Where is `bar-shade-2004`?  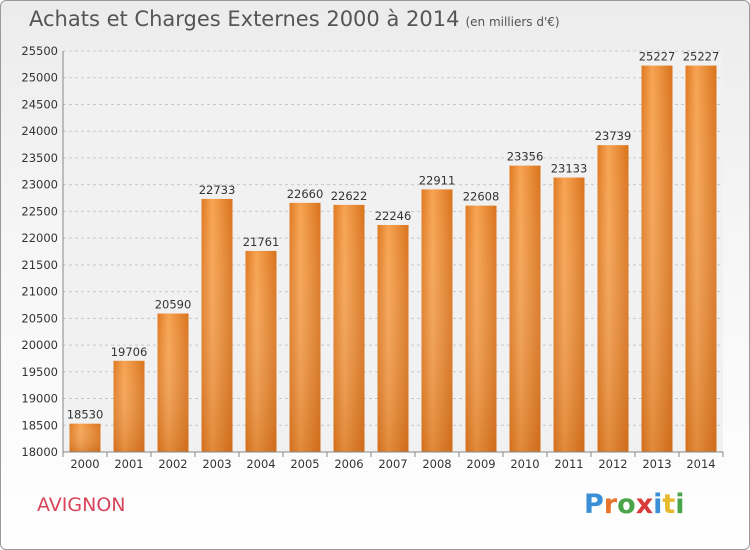 bar-shade-2004 is located at coordinates (261, 351).